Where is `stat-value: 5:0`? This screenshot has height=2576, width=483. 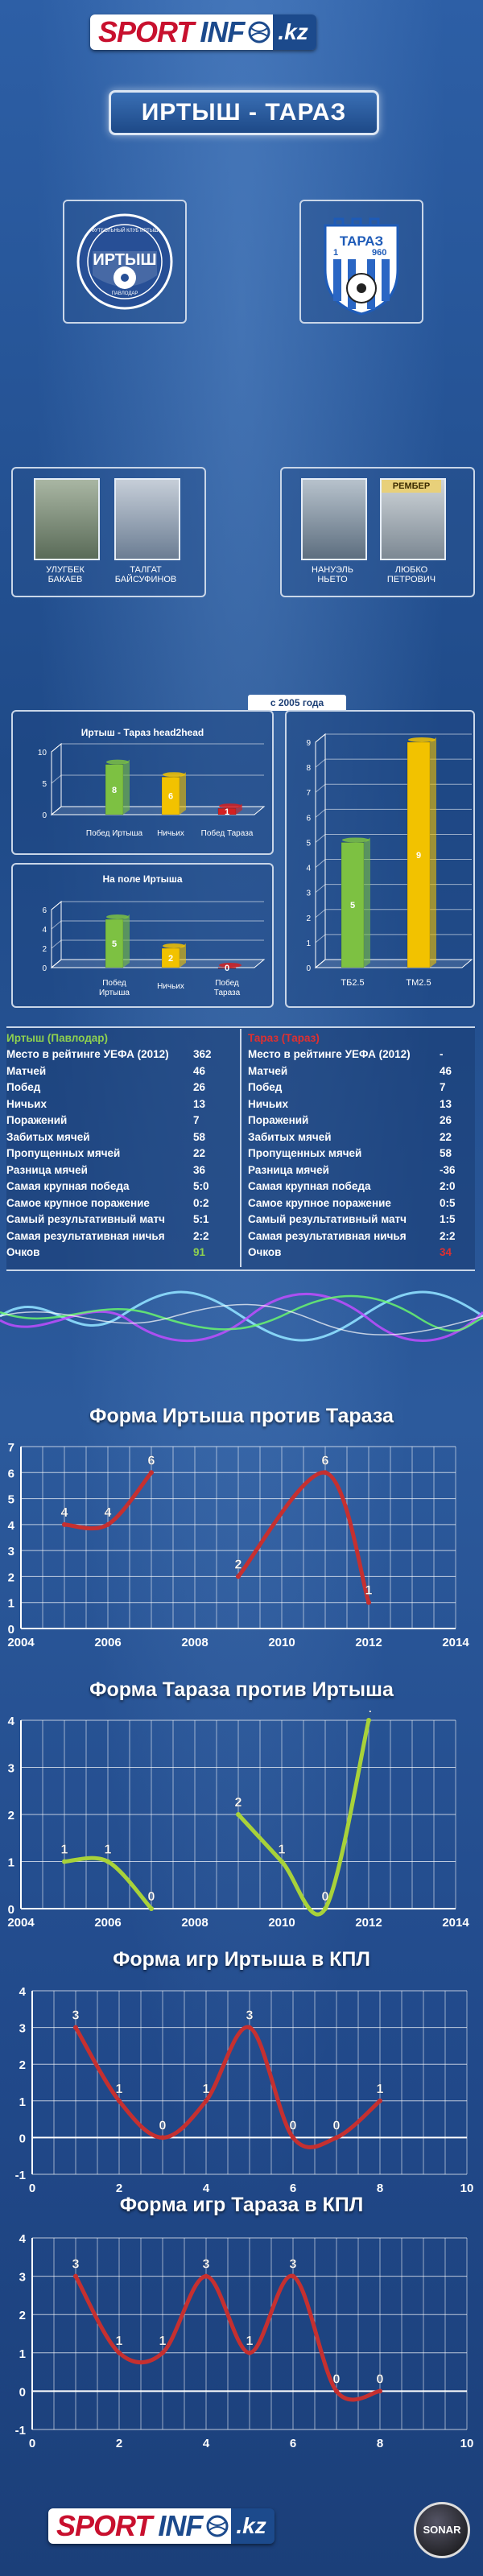
stat-value: 5:0 is located at coordinates (201, 1186).